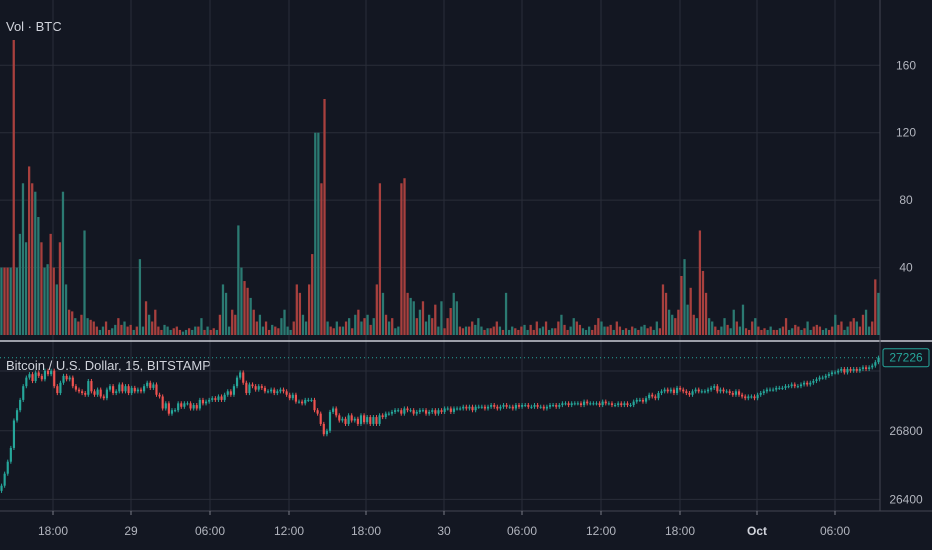 The image size is (932, 550). Describe the element at coordinates (680, 531) in the screenshot. I see `time-tick-label: 18:00` at that location.